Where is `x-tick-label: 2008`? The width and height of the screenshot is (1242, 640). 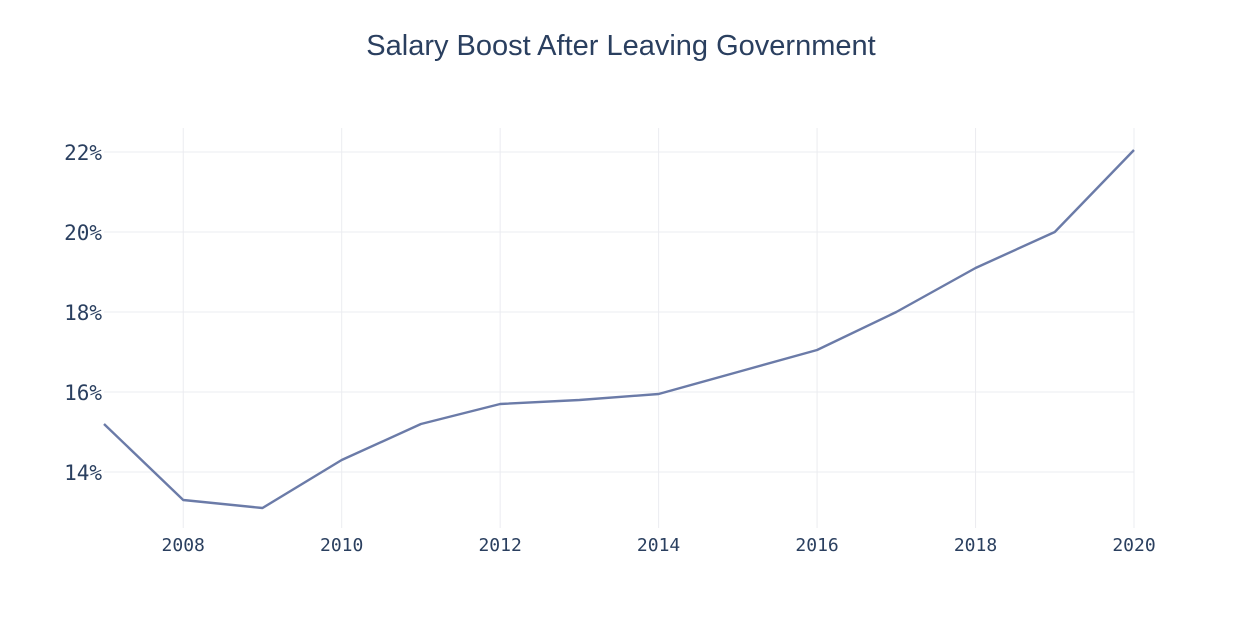
x-tick-label: 2008 is located at coordinates (183, 545).